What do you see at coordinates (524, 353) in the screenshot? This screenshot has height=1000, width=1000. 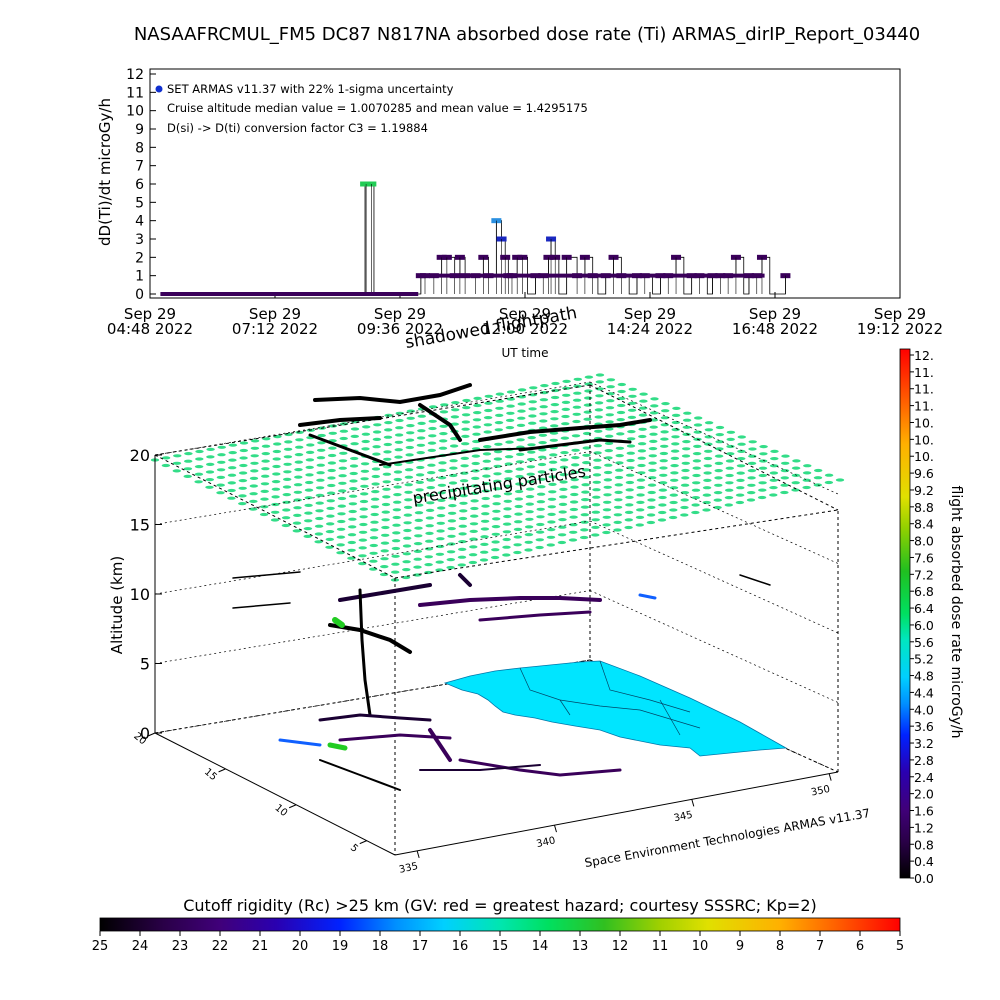 I see `time-series-x-label: UT time` at bounding box center [524, 353].